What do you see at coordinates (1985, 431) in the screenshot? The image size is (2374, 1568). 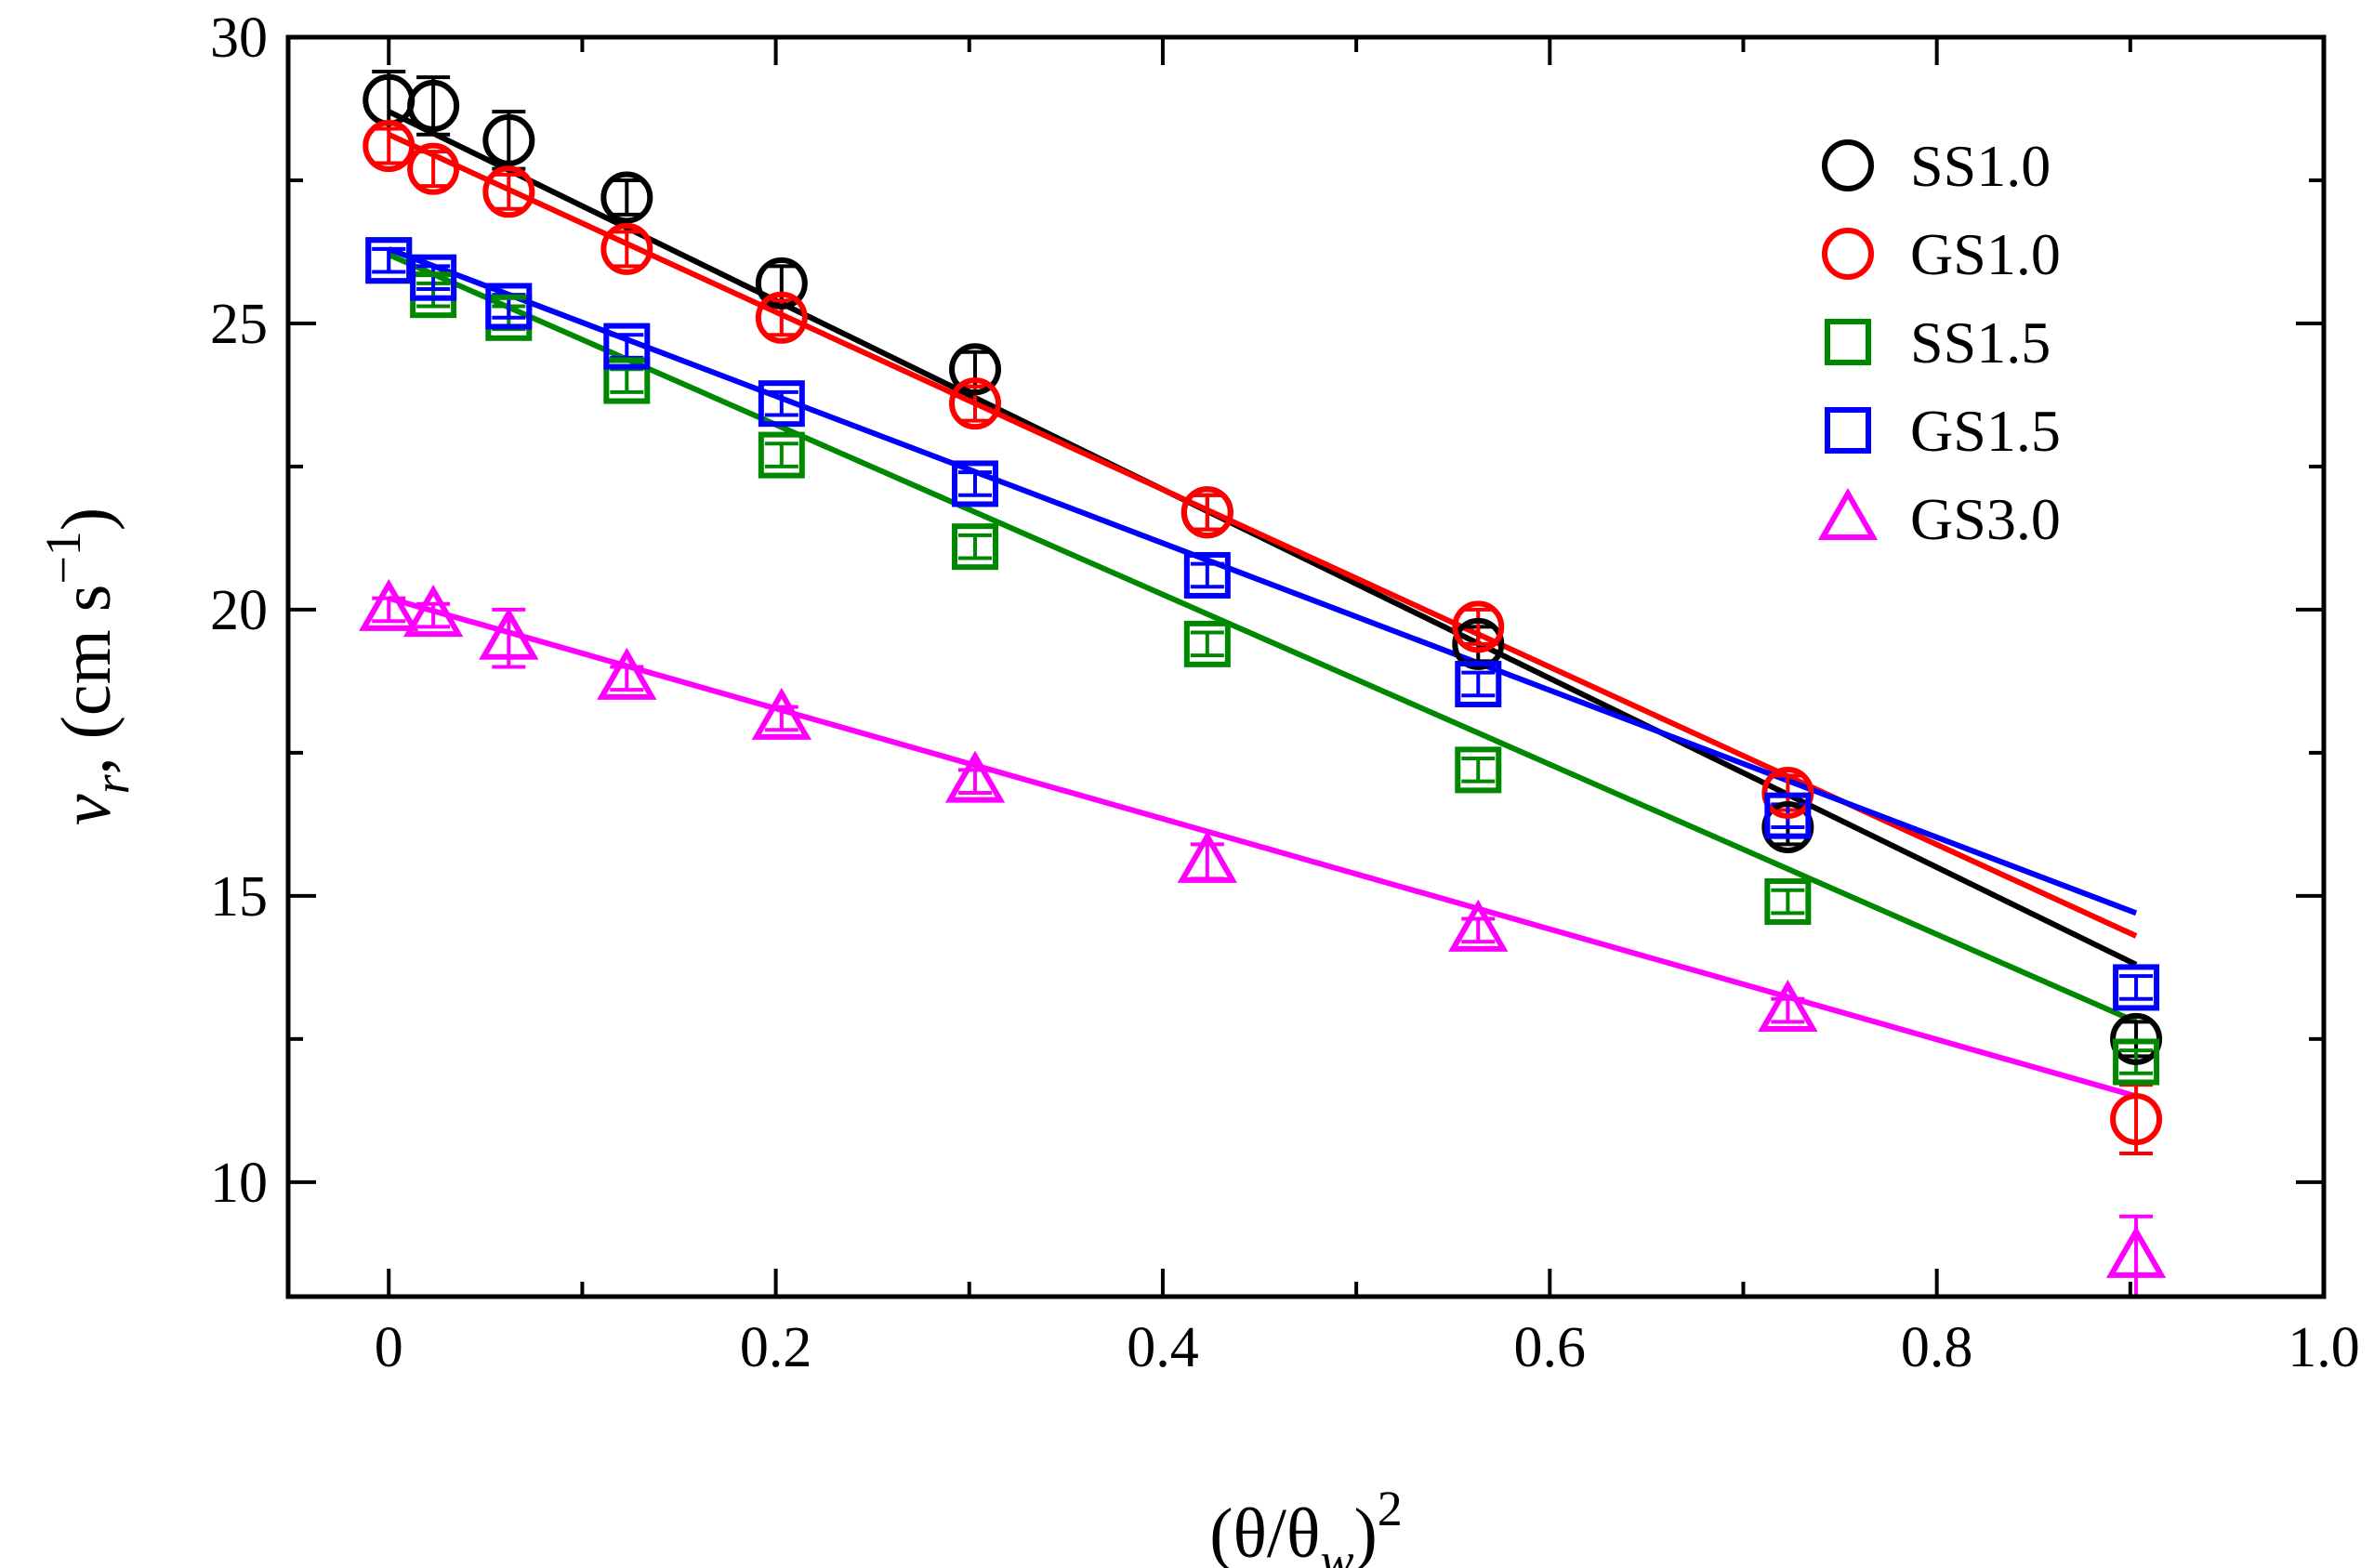 I see `legend-label-gs1-5: GS1.5` at bounding box center [1985, 431].